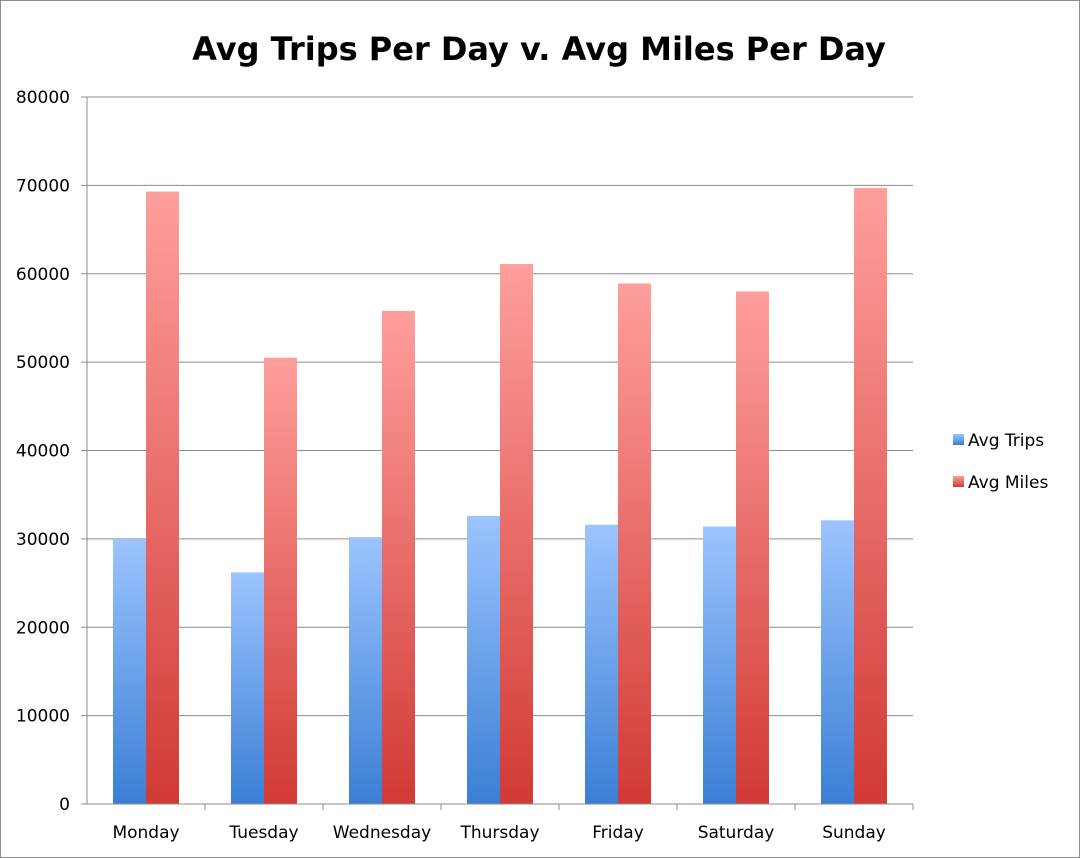 The width and height of the screenshot is (1080, 858). What do you see at coordinates (870, 496) in the screenshot?
I see `bar-sunday-miles` at bounding box center [870, 496].